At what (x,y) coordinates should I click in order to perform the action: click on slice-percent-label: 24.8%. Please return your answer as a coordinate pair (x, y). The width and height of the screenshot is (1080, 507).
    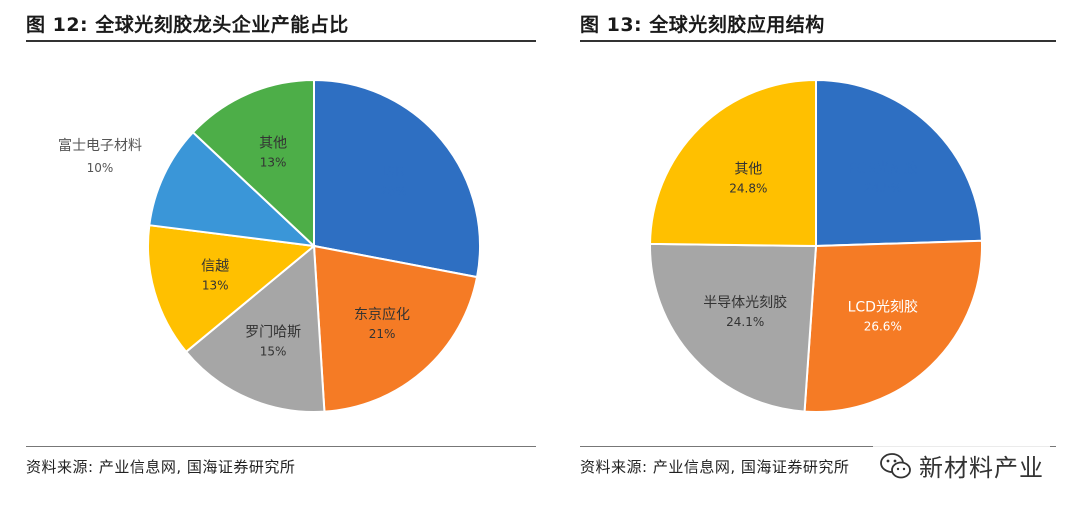
    Looking at the image, I should click on (748, 188).